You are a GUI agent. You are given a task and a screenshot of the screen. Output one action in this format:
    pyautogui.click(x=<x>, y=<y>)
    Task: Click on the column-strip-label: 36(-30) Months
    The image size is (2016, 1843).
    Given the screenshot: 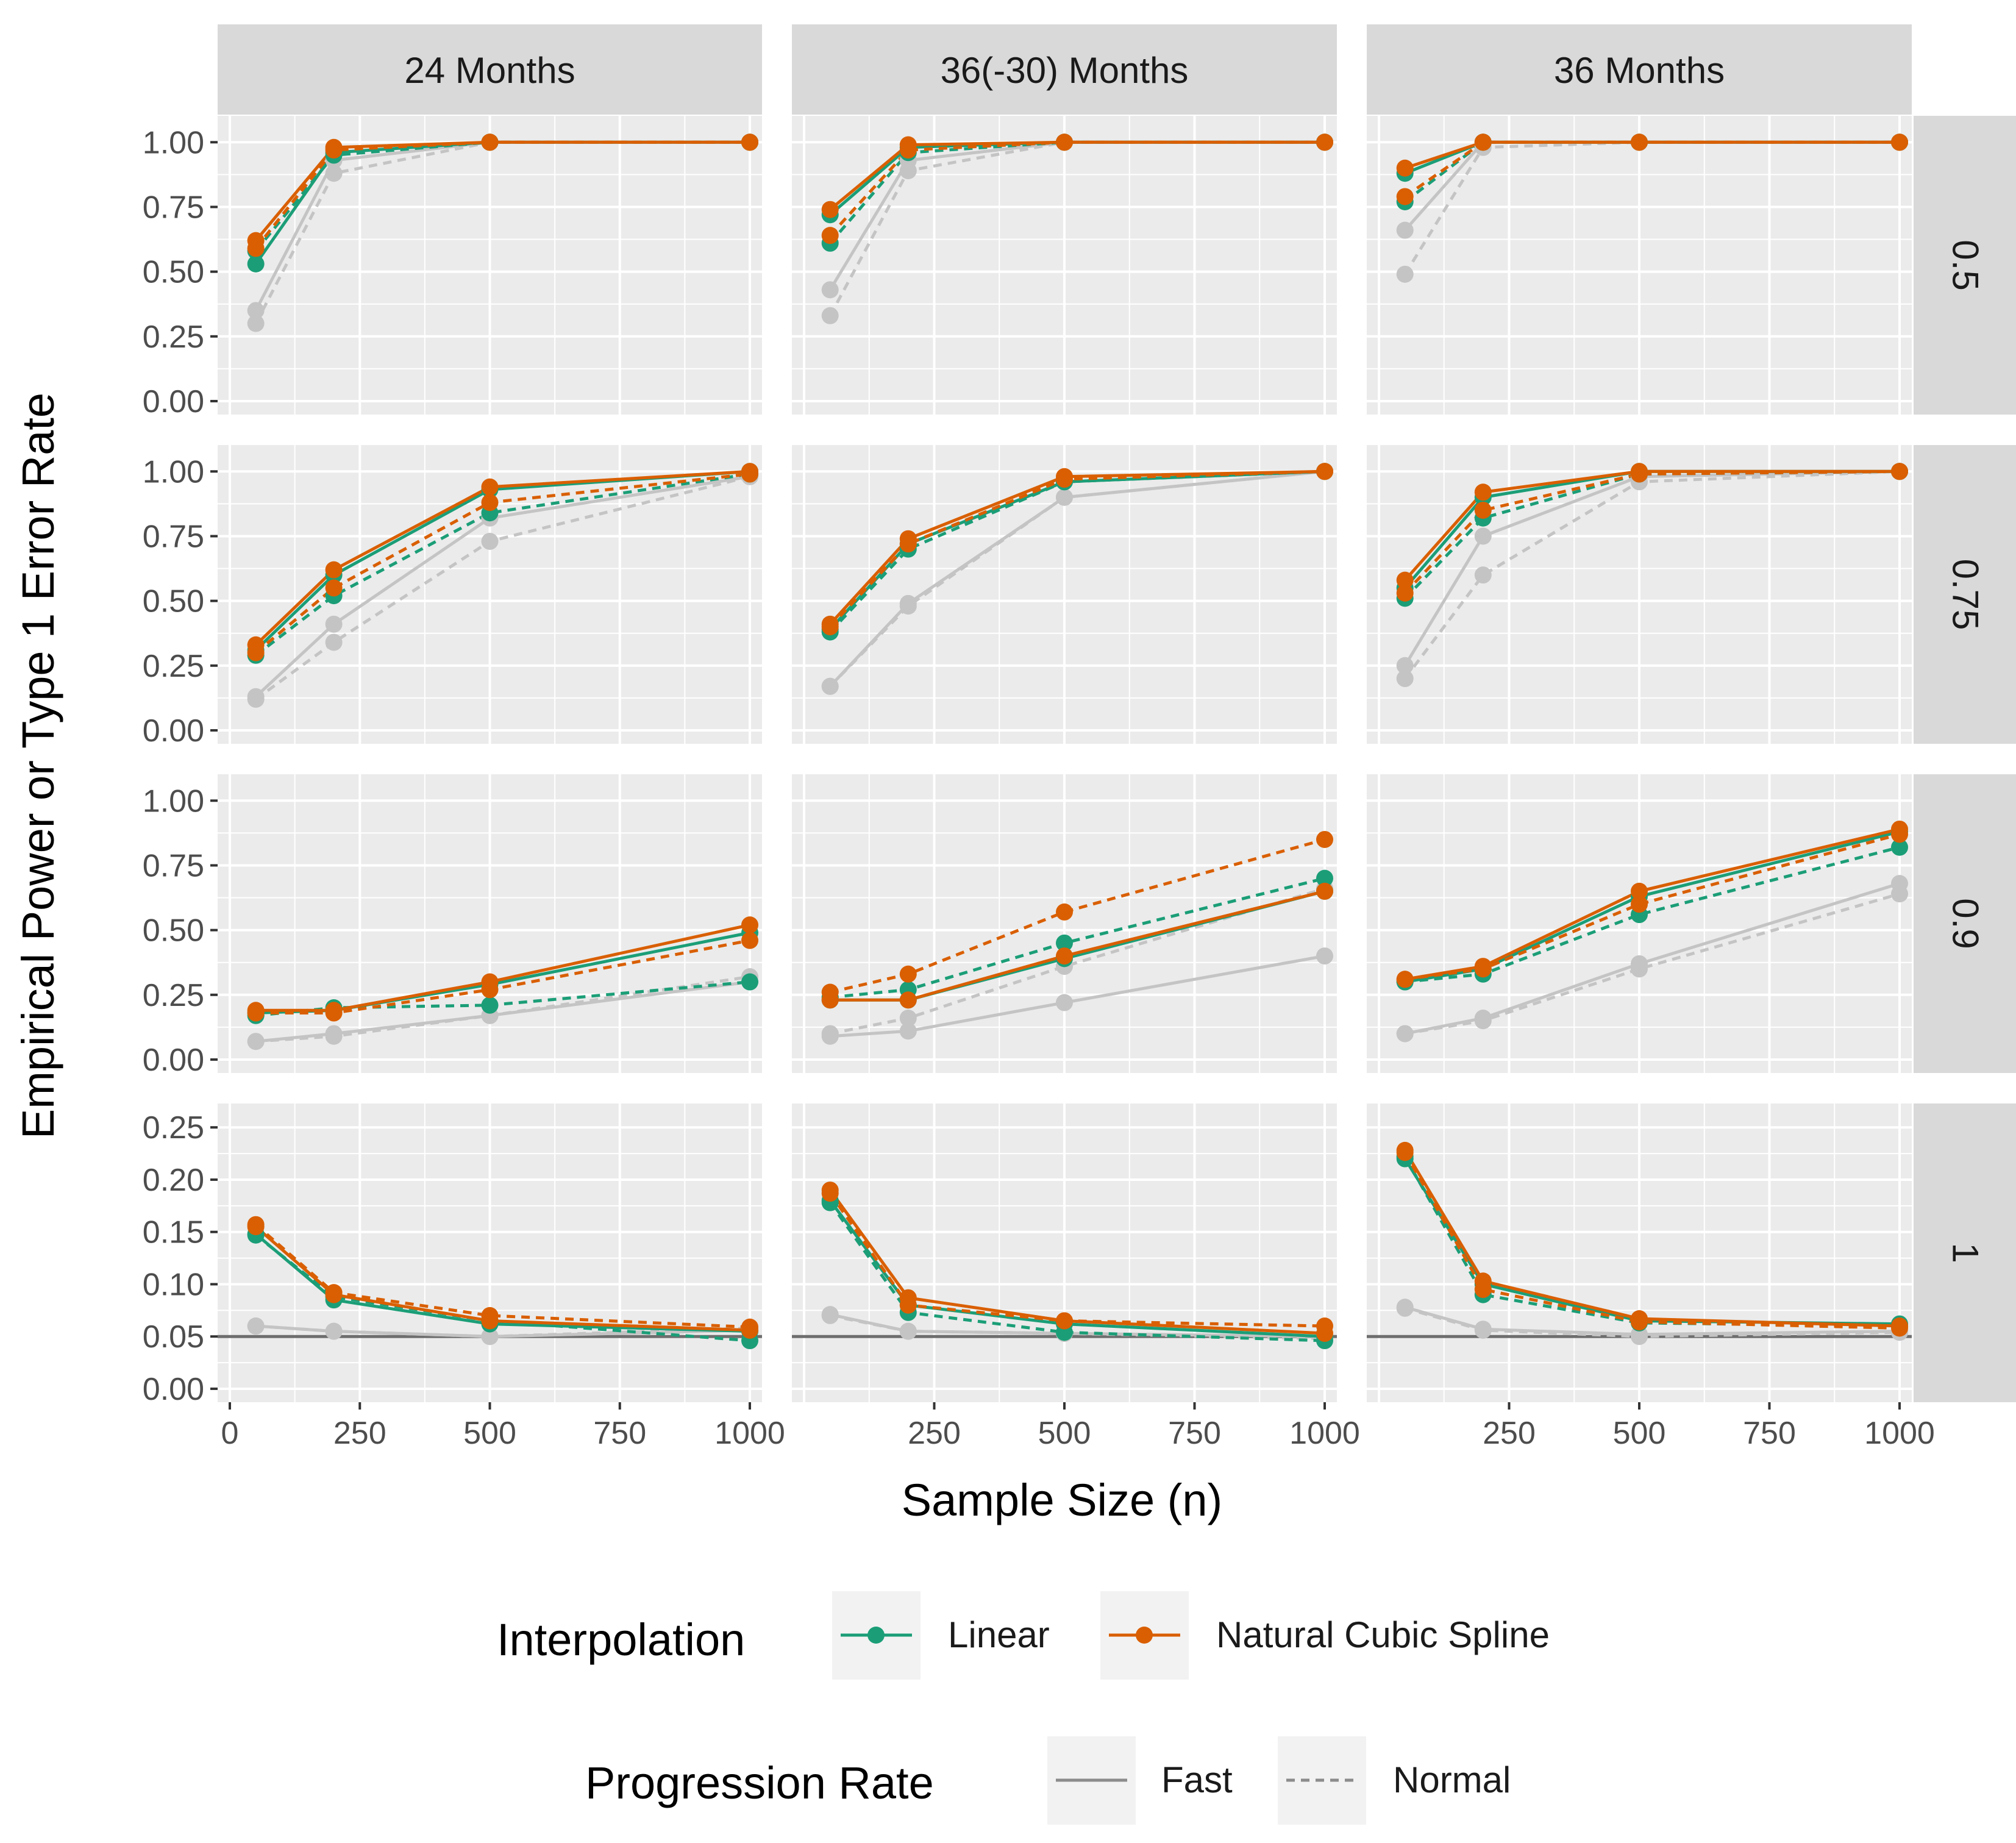 What is the action you would take?
    pyautogui.click(x=1065, y=70)
    